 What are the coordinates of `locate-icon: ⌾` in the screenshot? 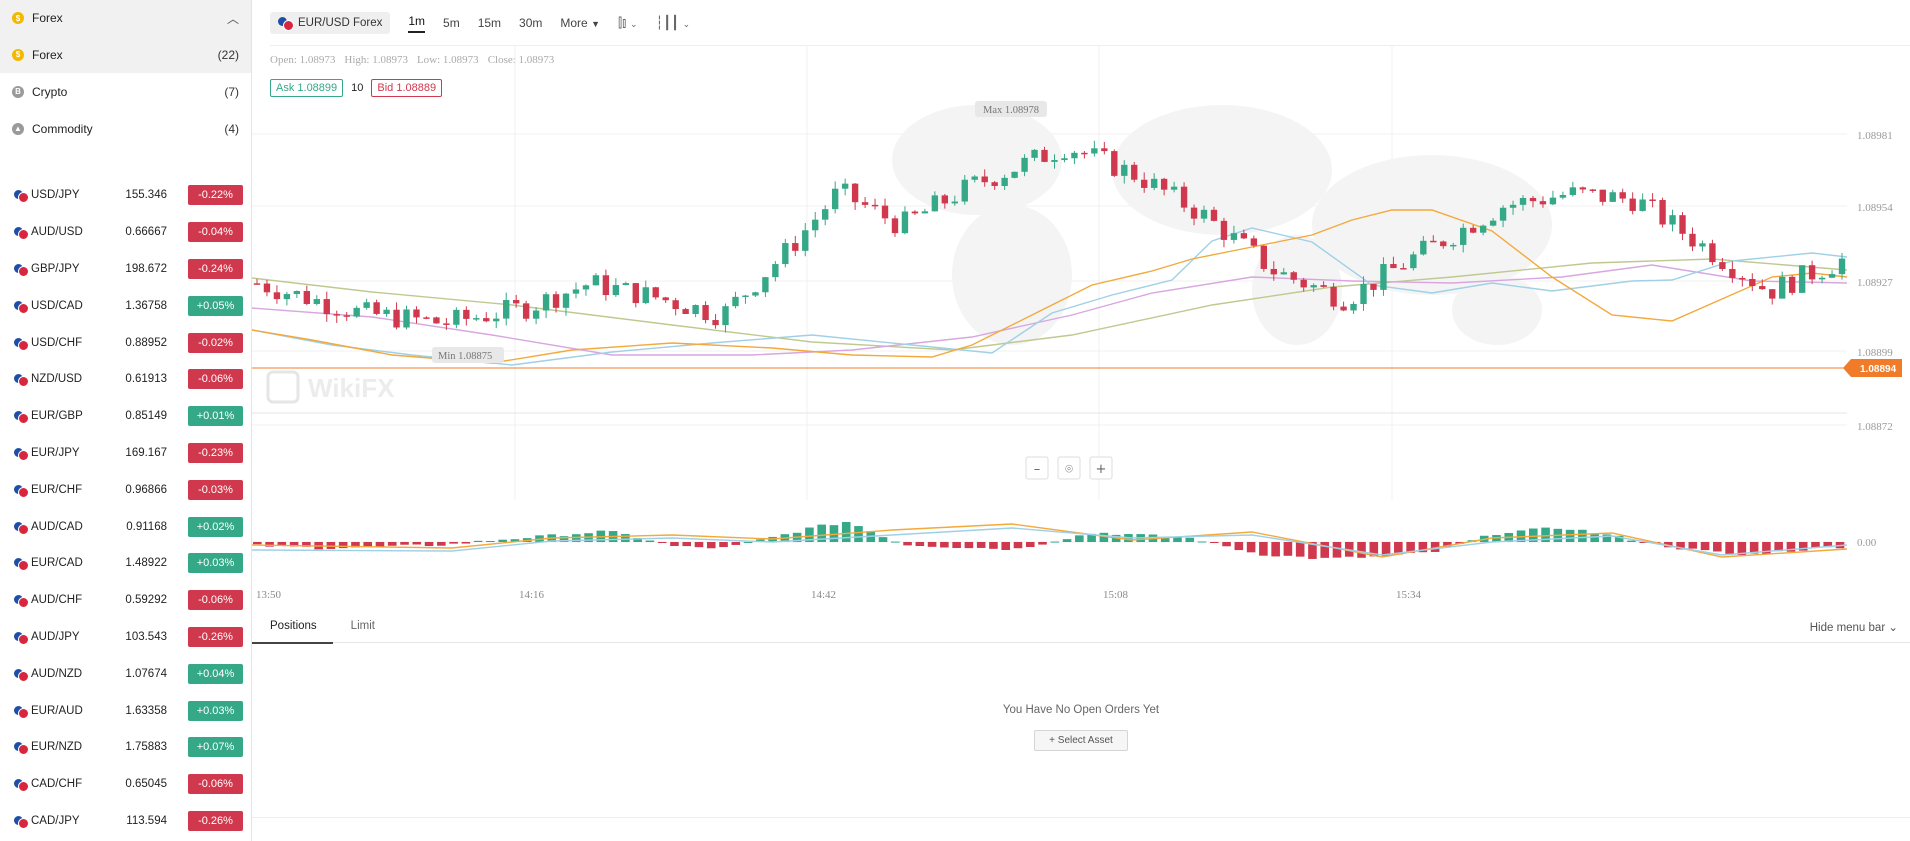 It's located at (1069, 469).